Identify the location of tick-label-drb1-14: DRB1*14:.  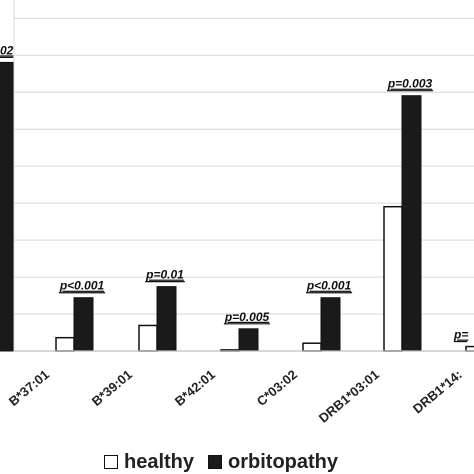
(437, 392).